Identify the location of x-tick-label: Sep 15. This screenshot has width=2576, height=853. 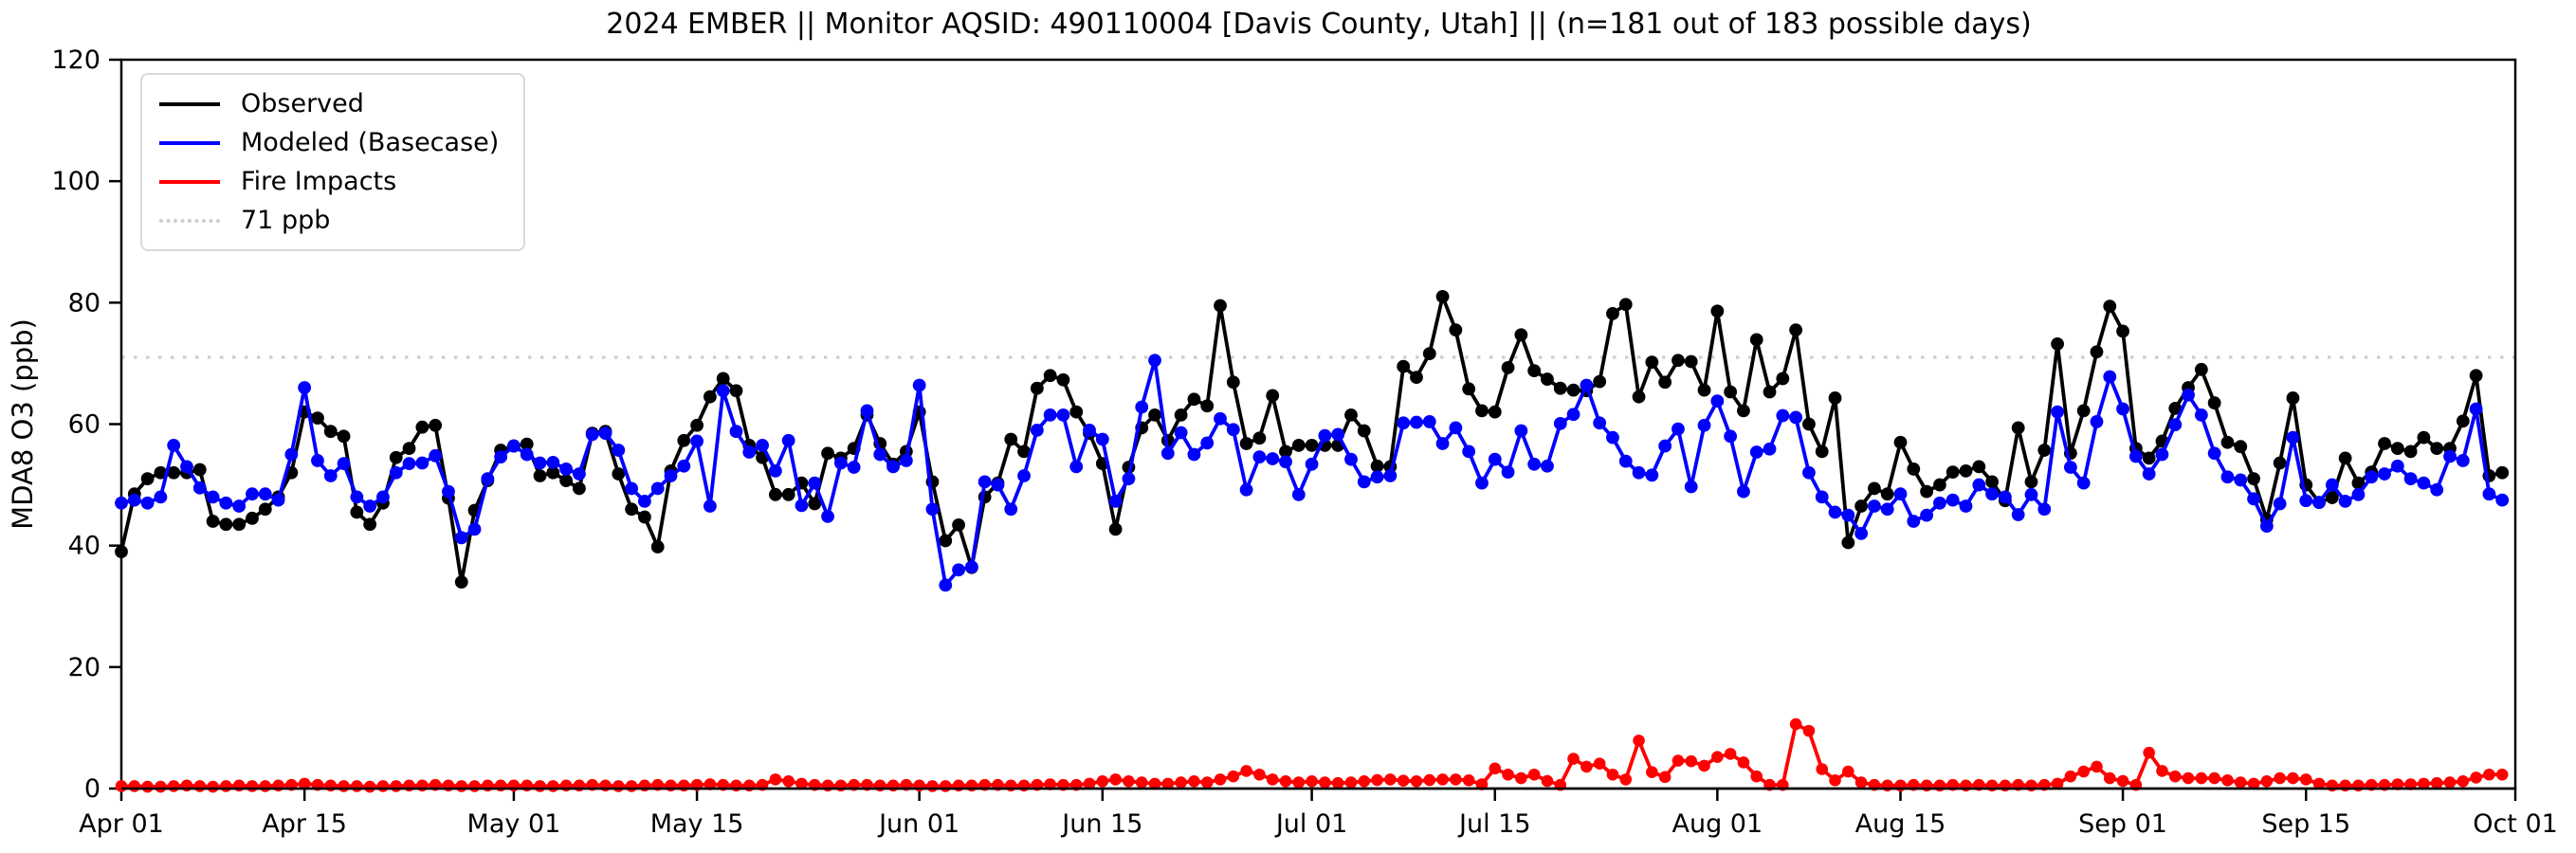
(2305, 824).